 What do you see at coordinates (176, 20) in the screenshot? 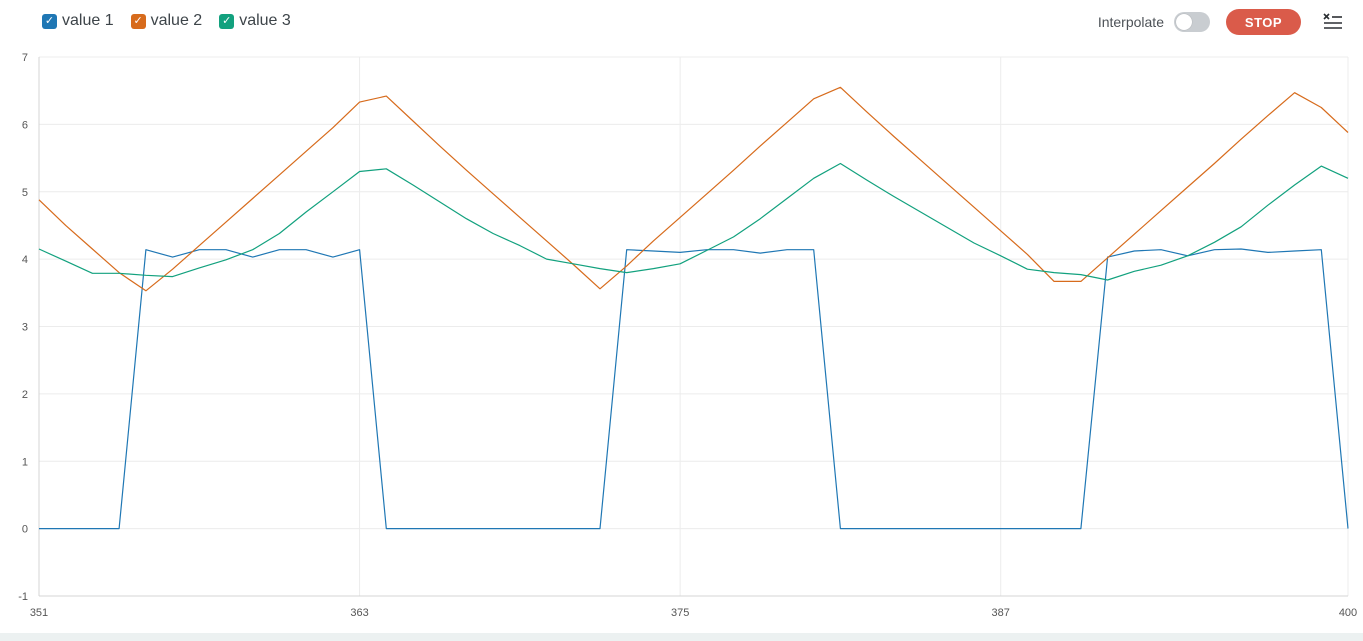
I see `legend-label: value 2` at bounding box center [176, 20].